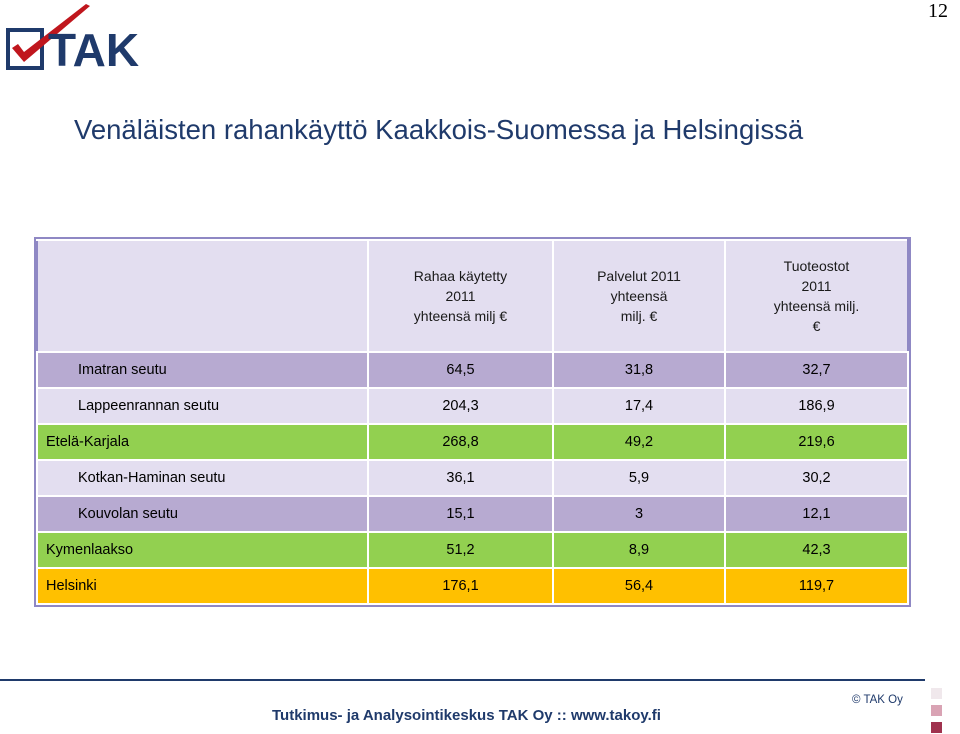  Describe the element at coordinates (202, 514) in the screenshot. I see `region-name: Kouvolan seutu` at that location.